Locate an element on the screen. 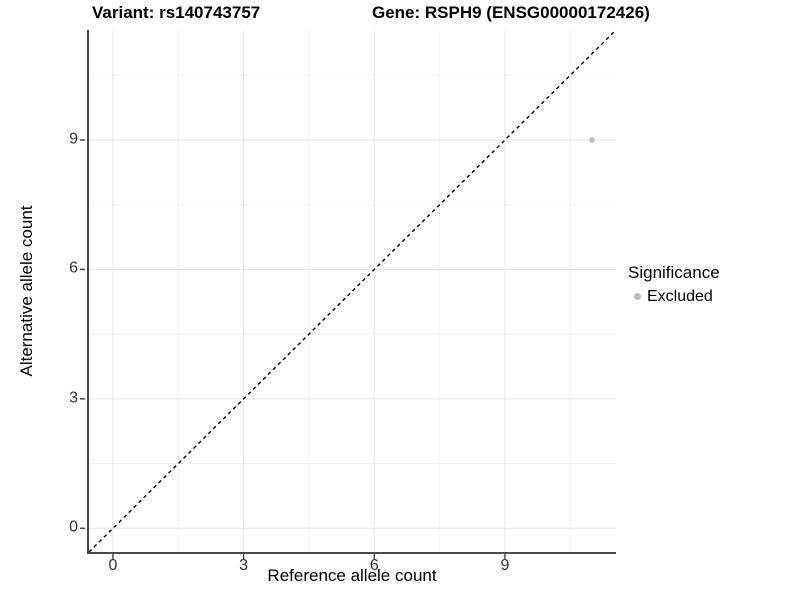  y-axis-title: Alternative allele count is located at coordinates (26, 291).